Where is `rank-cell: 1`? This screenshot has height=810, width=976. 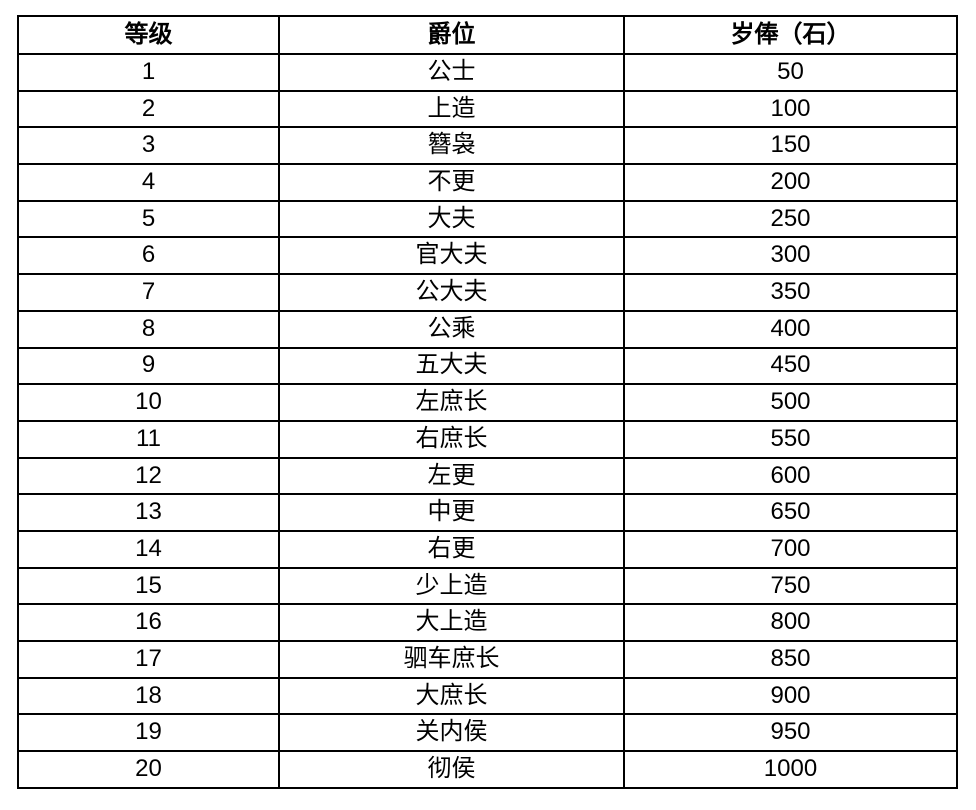 rank-cell: 1 is located at coordinates (148, 72).